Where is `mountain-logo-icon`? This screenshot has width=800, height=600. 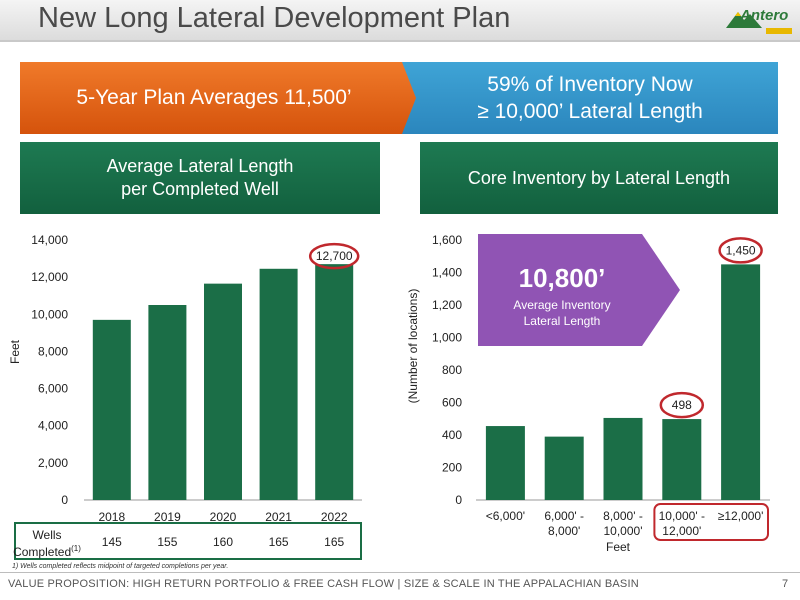
mountain-logo-icon is located at coordinates (759, 23).